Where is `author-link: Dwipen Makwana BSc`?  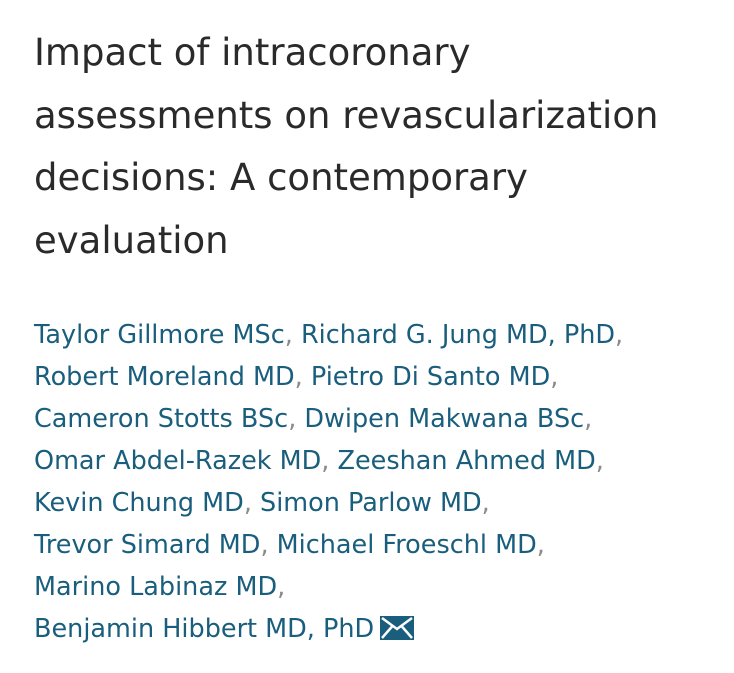 author-link: Dwipen Makwana BSc is located at coordinates (444, 419).